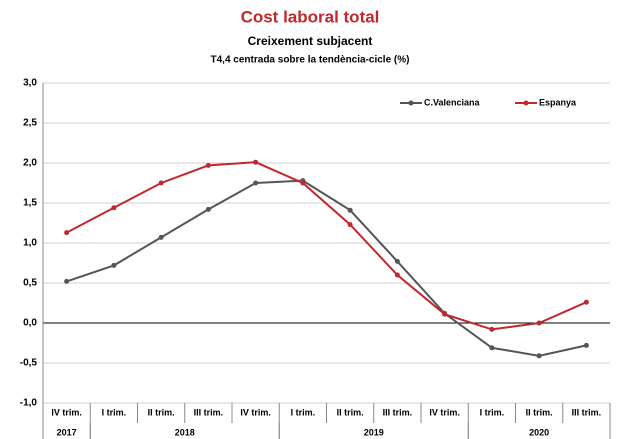 The image size is (620, 439). What do you see at coordinates (30, 123) in the screenshot?
I see `y-tick-label: 2,5` at bounding box center [30, 123].